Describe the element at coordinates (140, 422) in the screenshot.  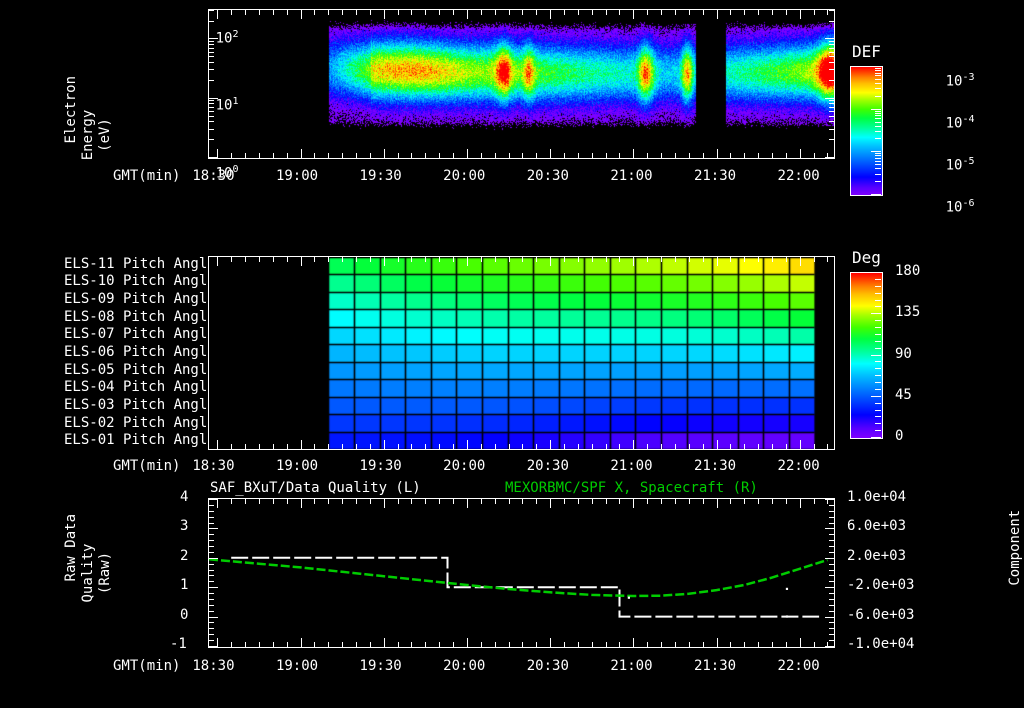
I see `panel2-row-label: ELS-02 Pitch Angle` at that location.